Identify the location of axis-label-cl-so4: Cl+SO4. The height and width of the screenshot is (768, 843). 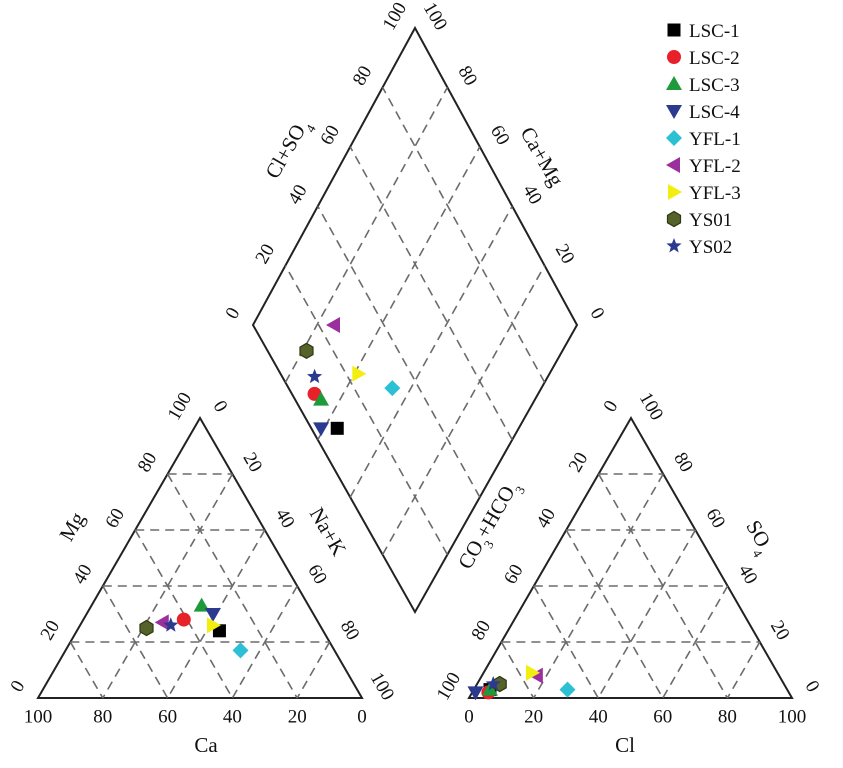
(289, 150).